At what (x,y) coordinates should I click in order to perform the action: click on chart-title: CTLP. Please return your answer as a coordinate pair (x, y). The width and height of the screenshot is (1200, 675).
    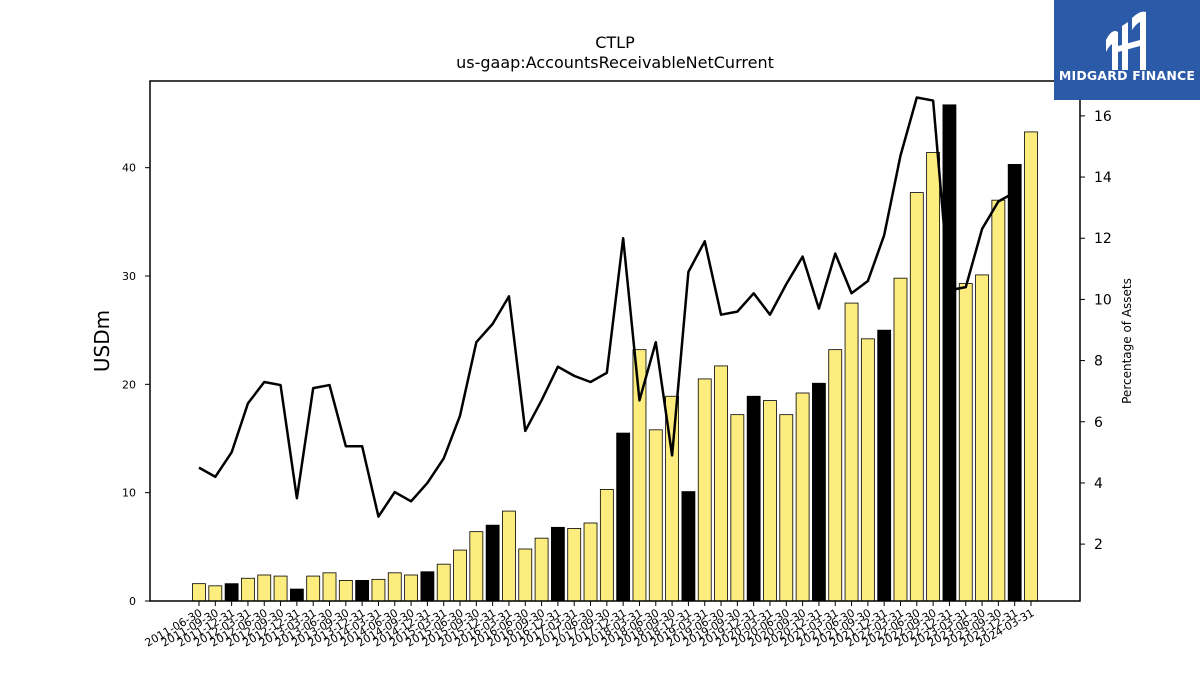
    Looking at the image, I should click on (615, 42).